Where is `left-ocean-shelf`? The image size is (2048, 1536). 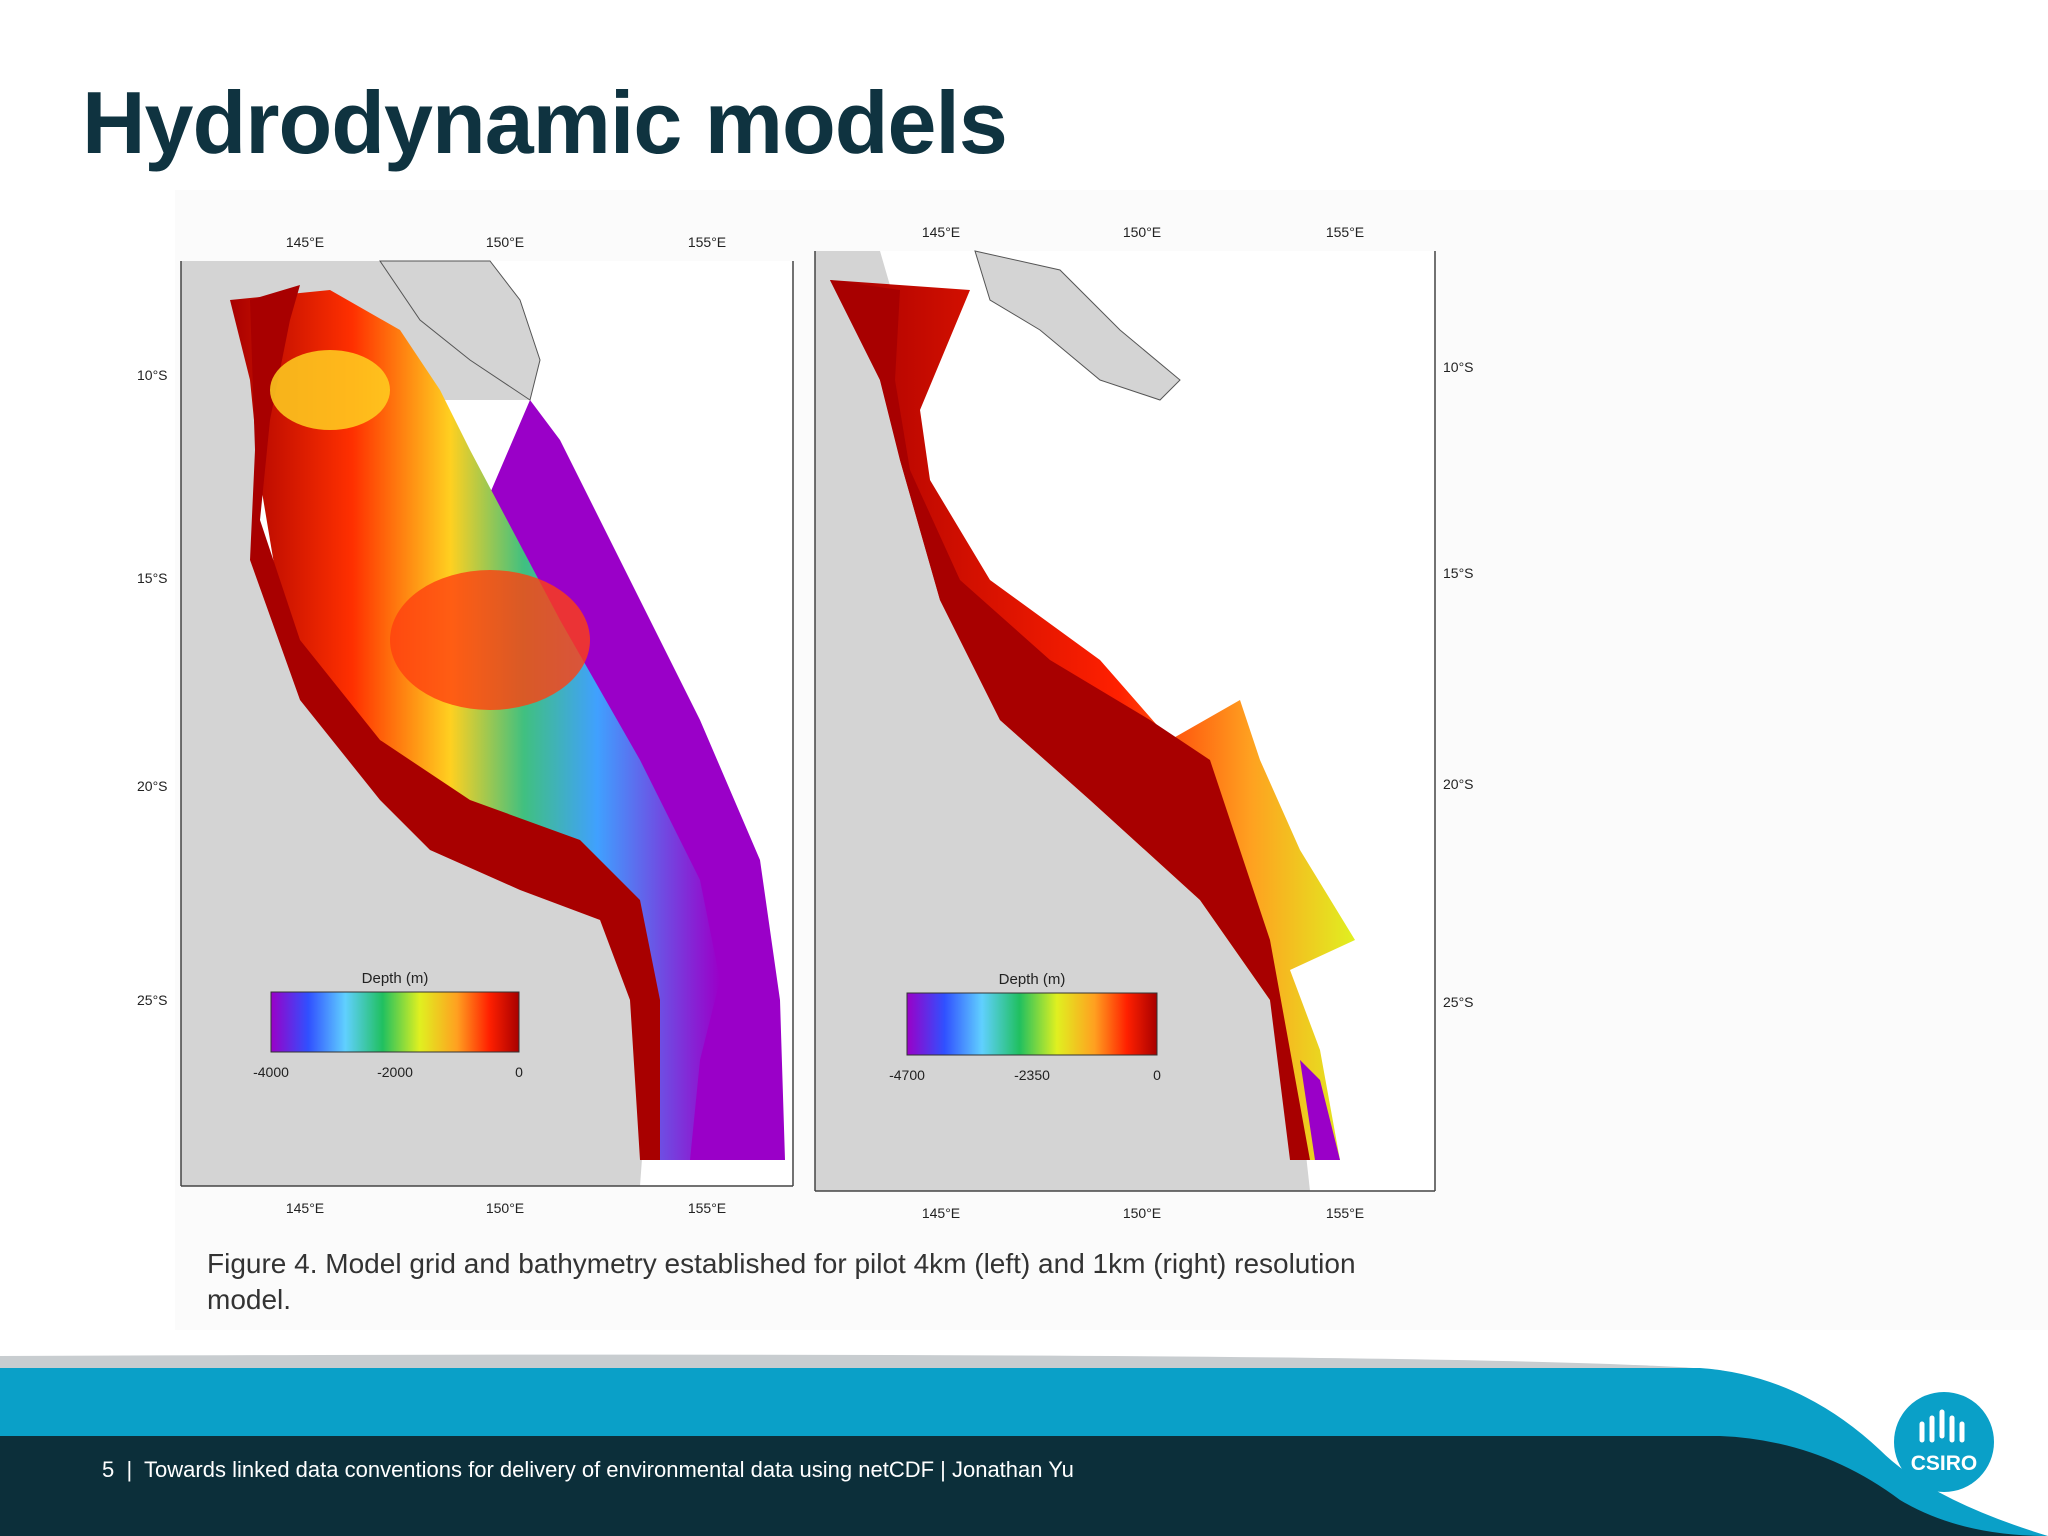
left-ocean-shelf is located at coordinates (475, 725).